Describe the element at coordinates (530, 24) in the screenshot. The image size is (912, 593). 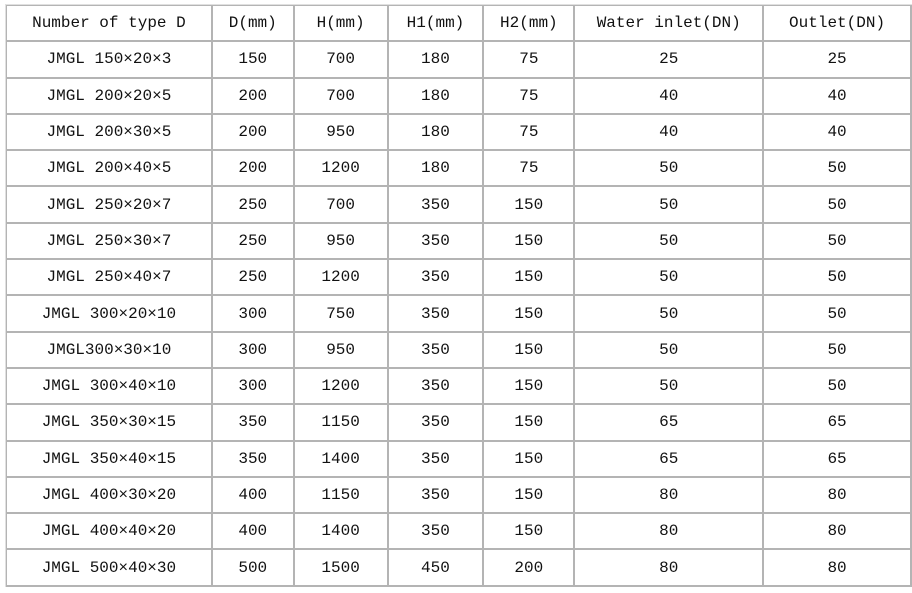
I see `column-header: H2(mm)` at that location.